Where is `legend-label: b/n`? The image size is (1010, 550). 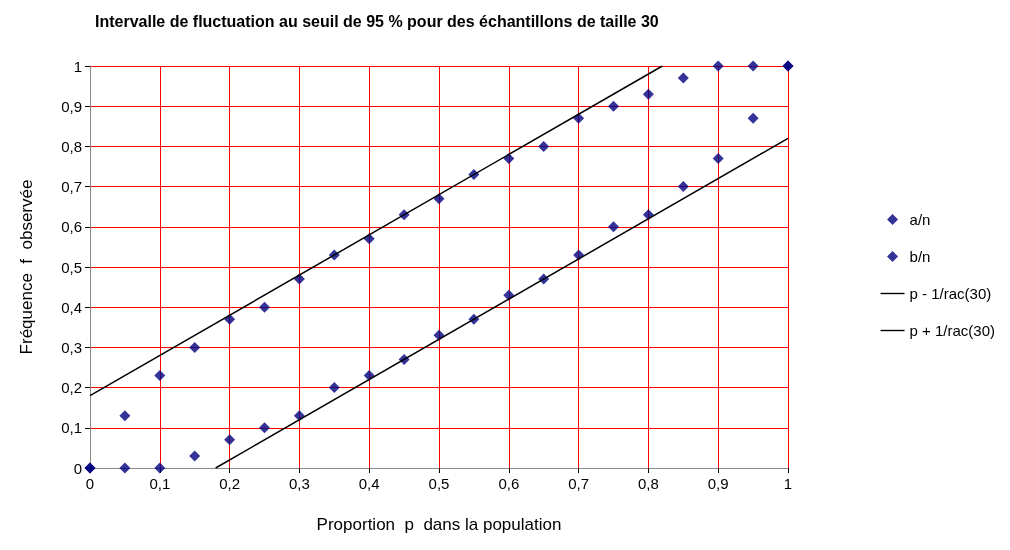 legend-label: b/n is located at coordinates (920, 256).